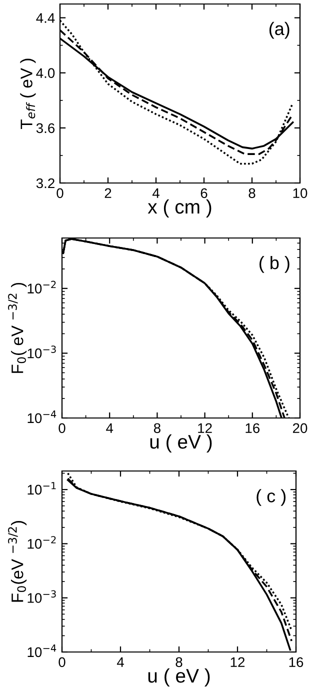 The height and width of the screenshot is (689, 312). I want to click on y-tick-label: 3.6, so click(45, 128).